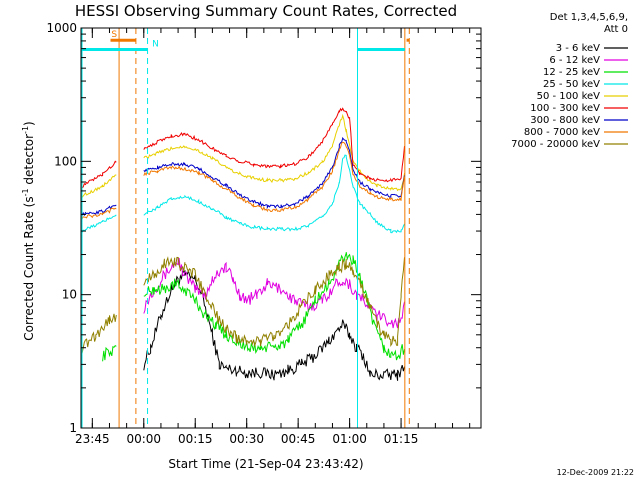 This screenshot has height=480, width=640. Describe the element at coordinates (69, 295) in the screenshot. I see `y-tick-label: 10` at that location.